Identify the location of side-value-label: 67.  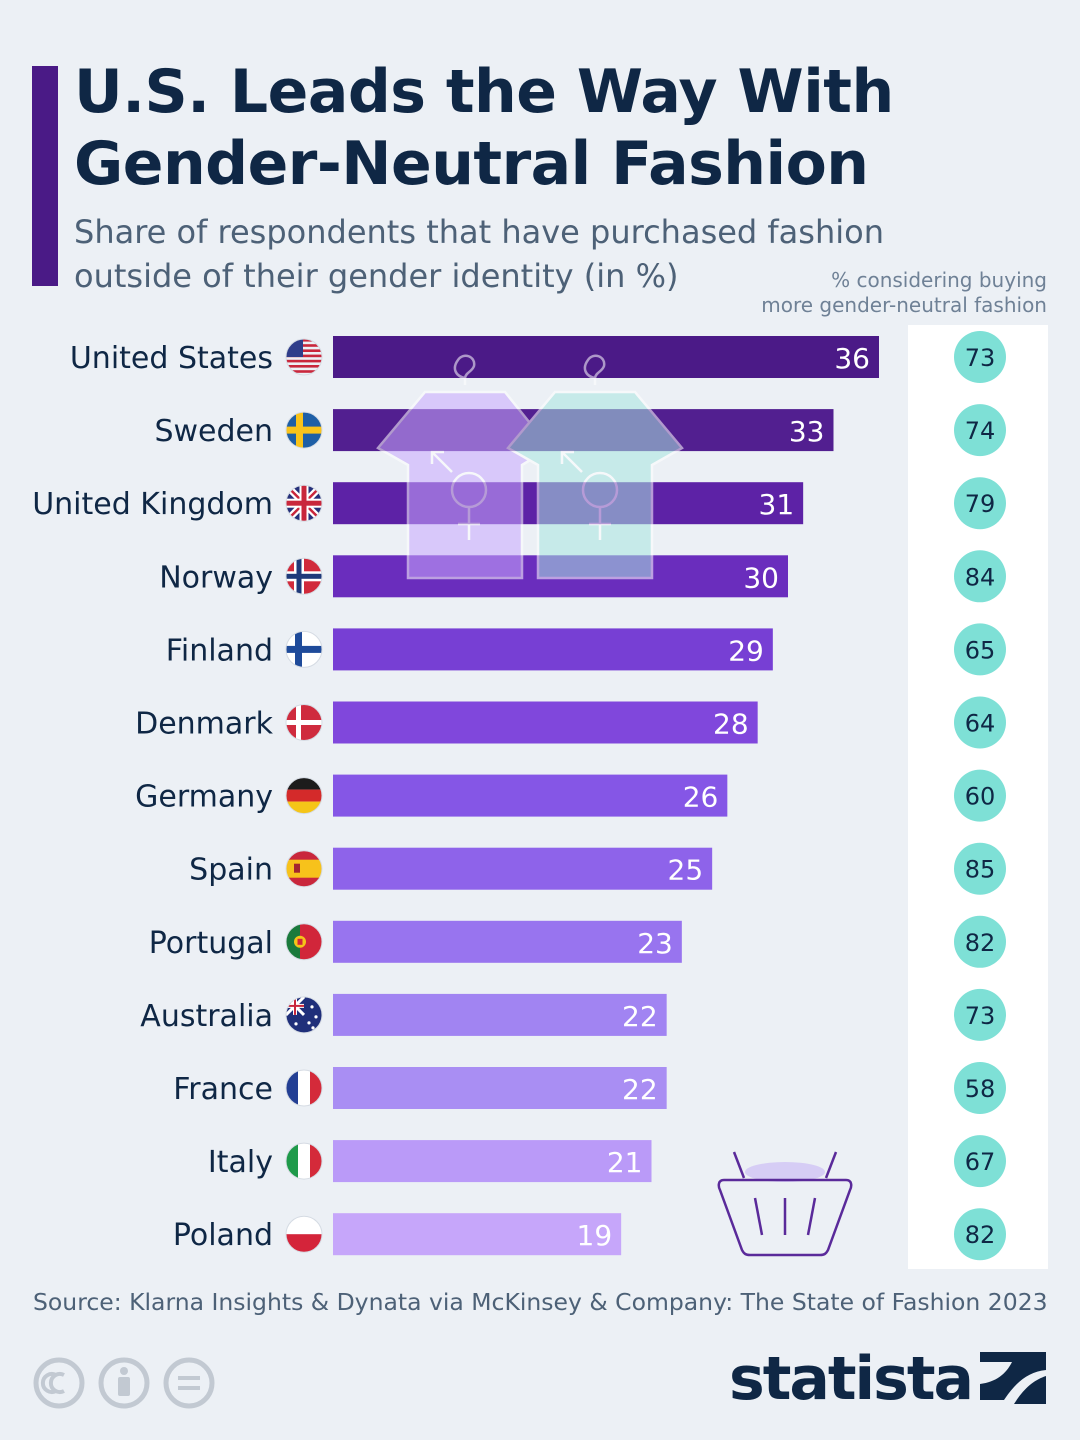
(980, 1162).